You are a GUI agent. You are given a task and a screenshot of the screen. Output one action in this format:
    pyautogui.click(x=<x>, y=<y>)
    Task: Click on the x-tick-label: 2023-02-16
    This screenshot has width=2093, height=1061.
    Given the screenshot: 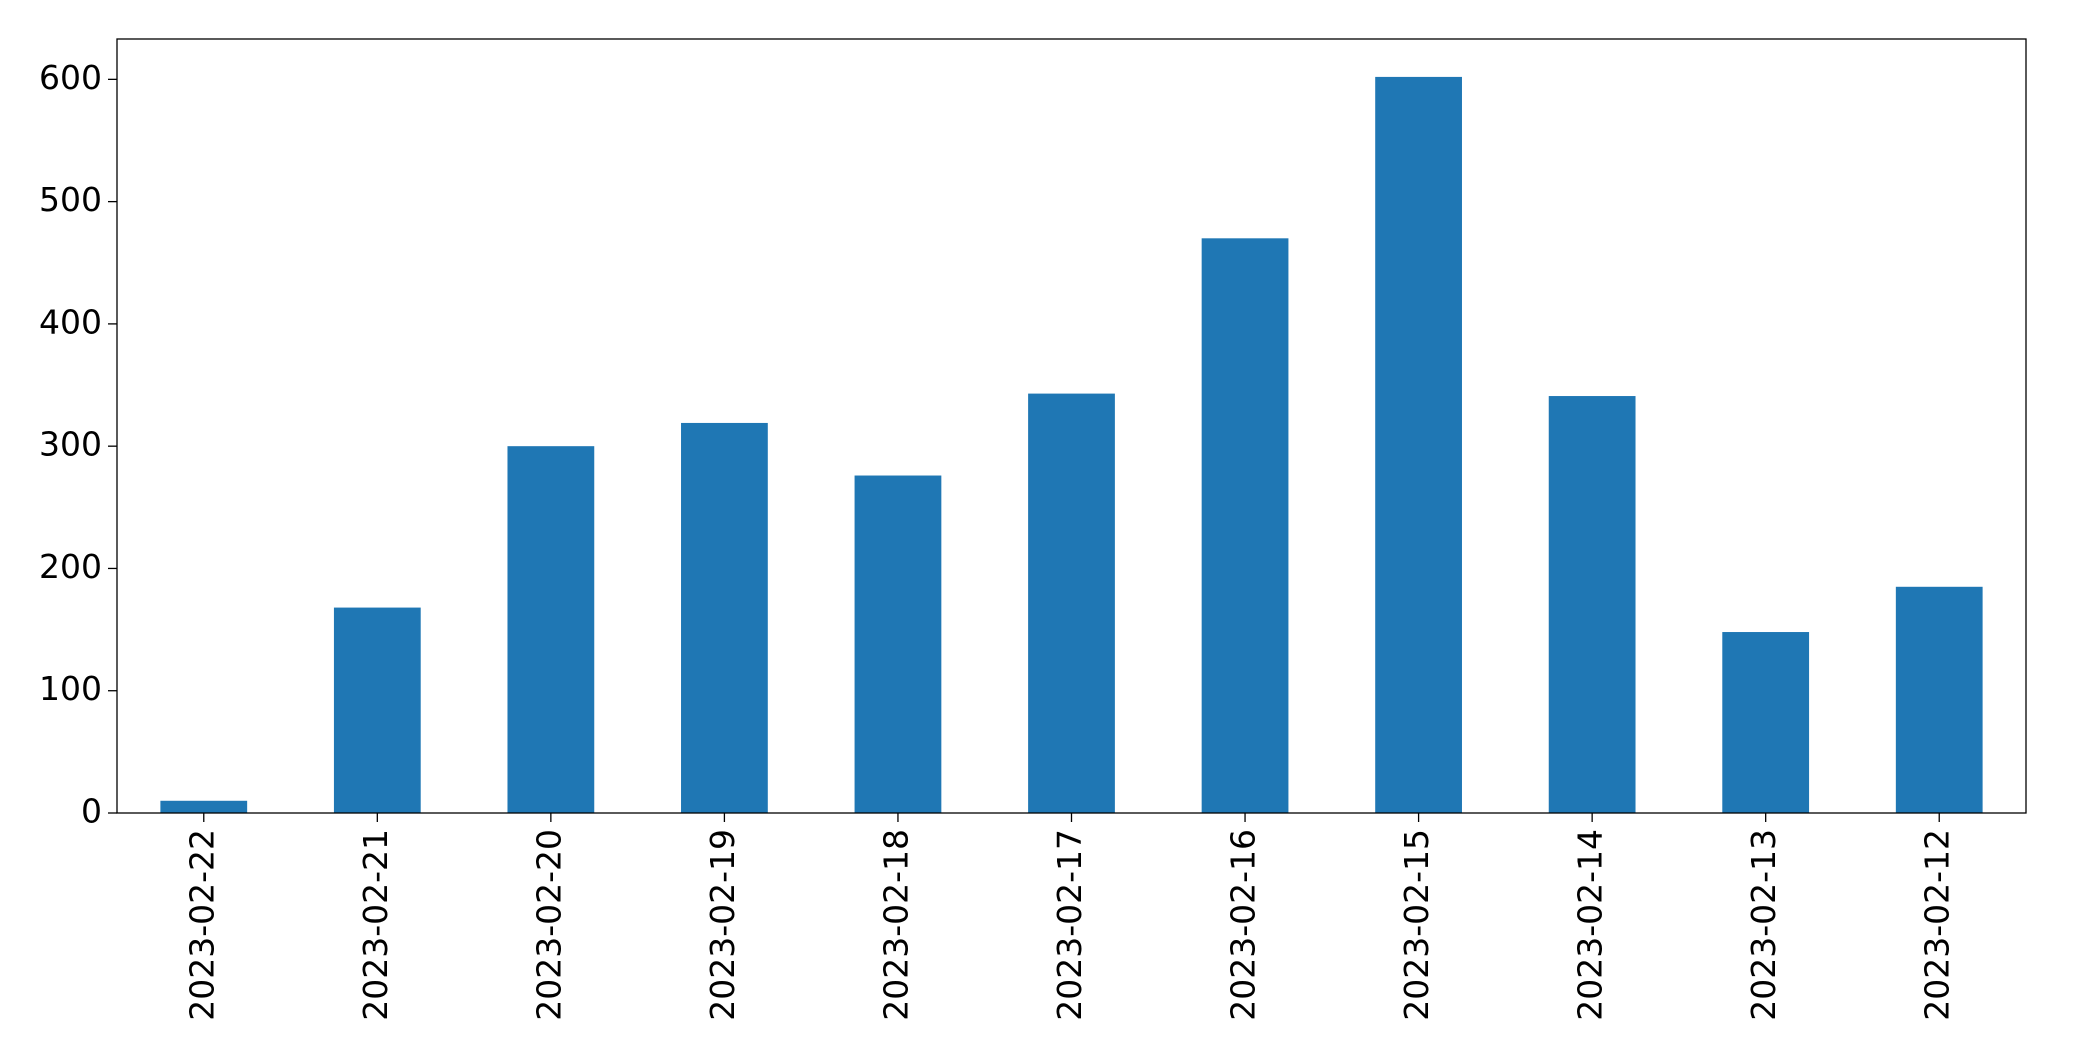 What is the action you would take?
    pyautogui.click(x=1243, y=925)
    